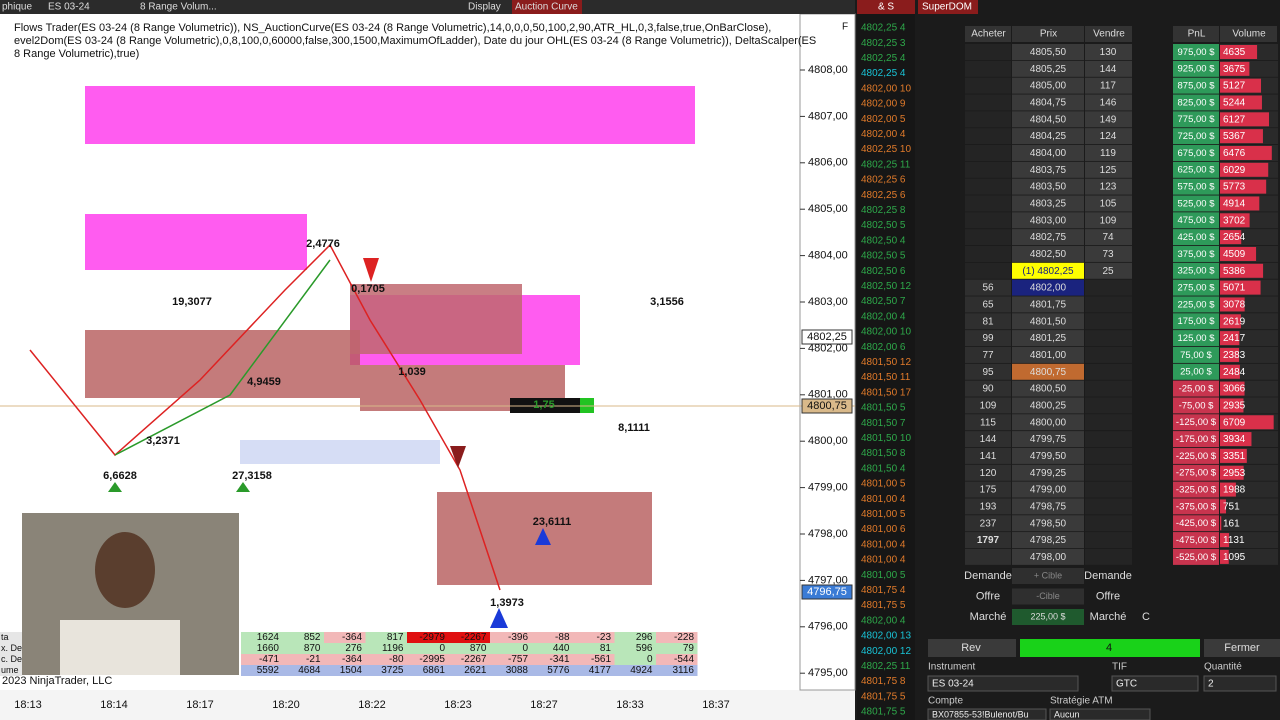 This screenshot has height=720, width=1280. What do you see at coordinates (28, 705) in the screenshot?
I see `time-label: 18:13` at bounding box center [28, 705].